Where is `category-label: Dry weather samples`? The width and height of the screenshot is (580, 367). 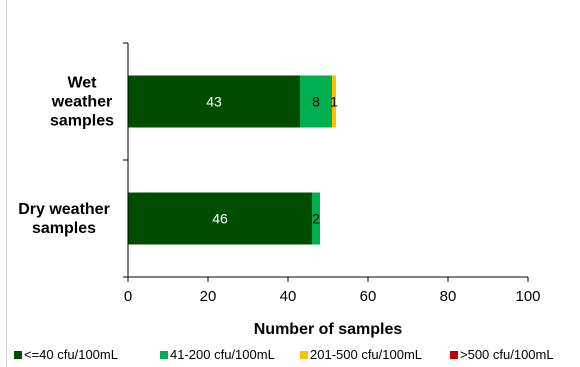 category-label: Dry weather samples is located at coordinates (64, 219).